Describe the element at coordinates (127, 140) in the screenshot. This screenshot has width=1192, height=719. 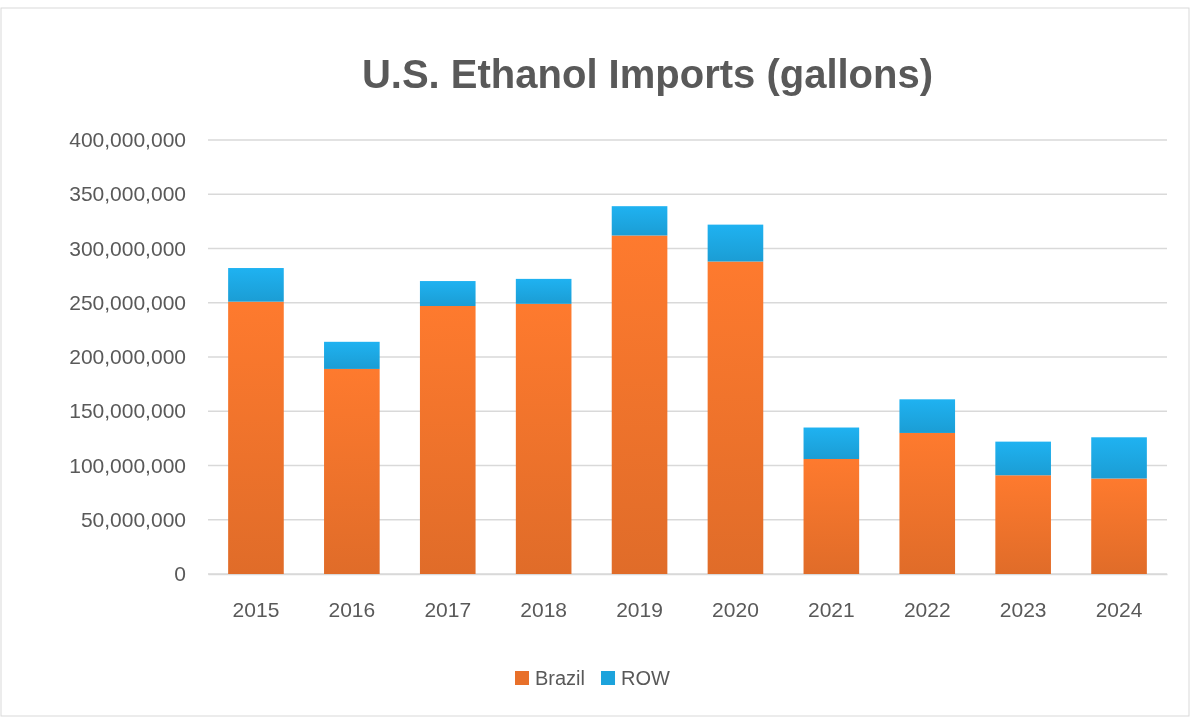
I see `y-tick-label: 400,000,000` at that location.